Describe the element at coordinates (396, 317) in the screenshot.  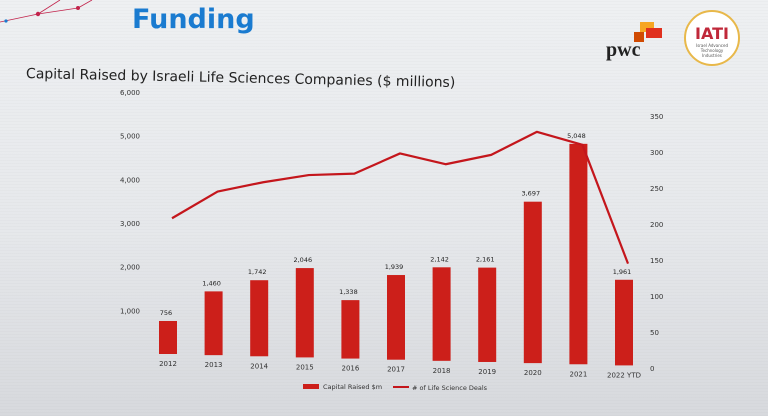
I see `bar-2017` at that location.